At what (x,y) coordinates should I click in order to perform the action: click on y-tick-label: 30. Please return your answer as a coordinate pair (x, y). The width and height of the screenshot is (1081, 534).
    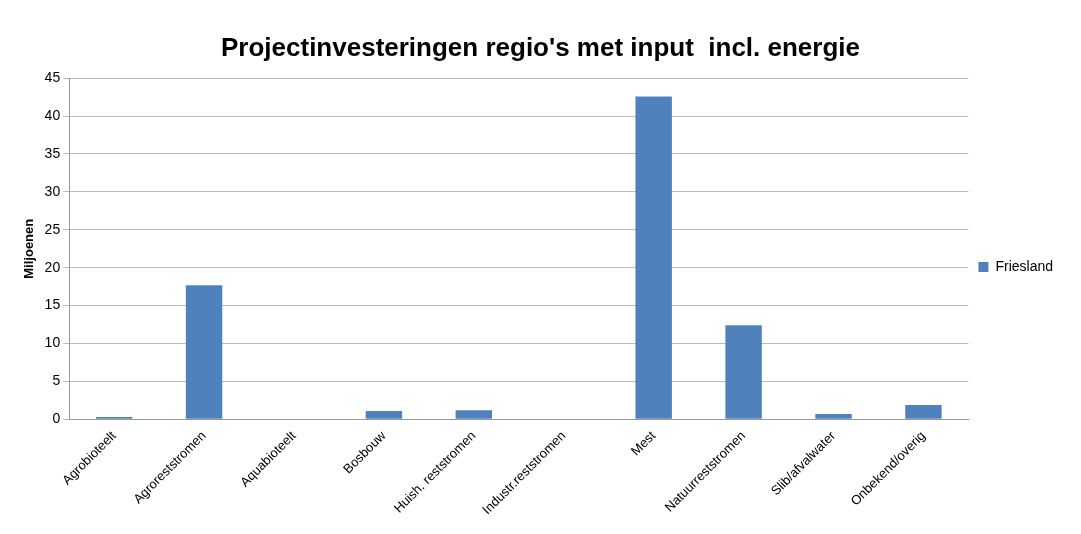
    Looking at the image, I should click on (52, 190).